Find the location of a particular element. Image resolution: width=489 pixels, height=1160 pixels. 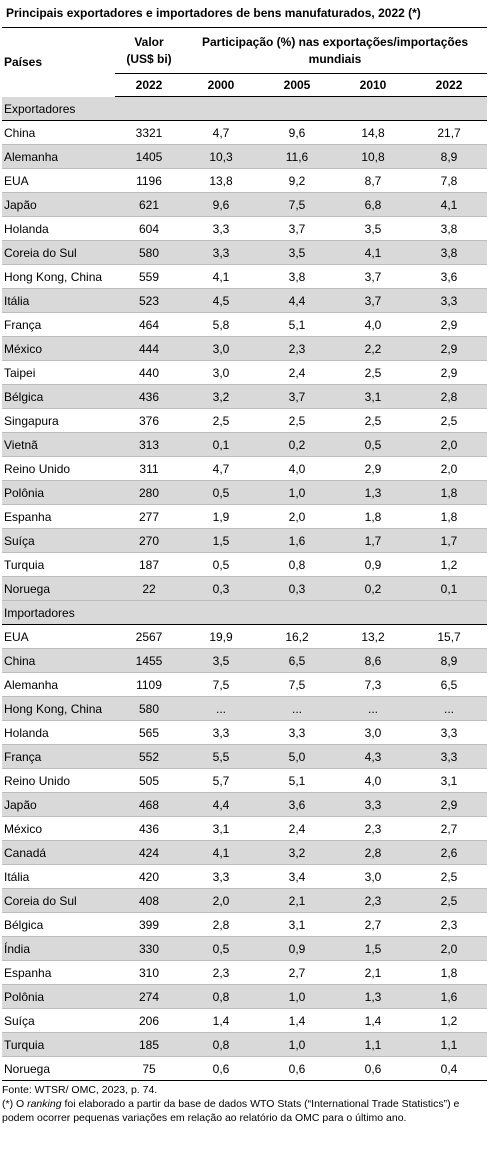

table-row: Reino Unido 505 5,7 5,1 4,0 3,1 is located at coordinates (245, 780).